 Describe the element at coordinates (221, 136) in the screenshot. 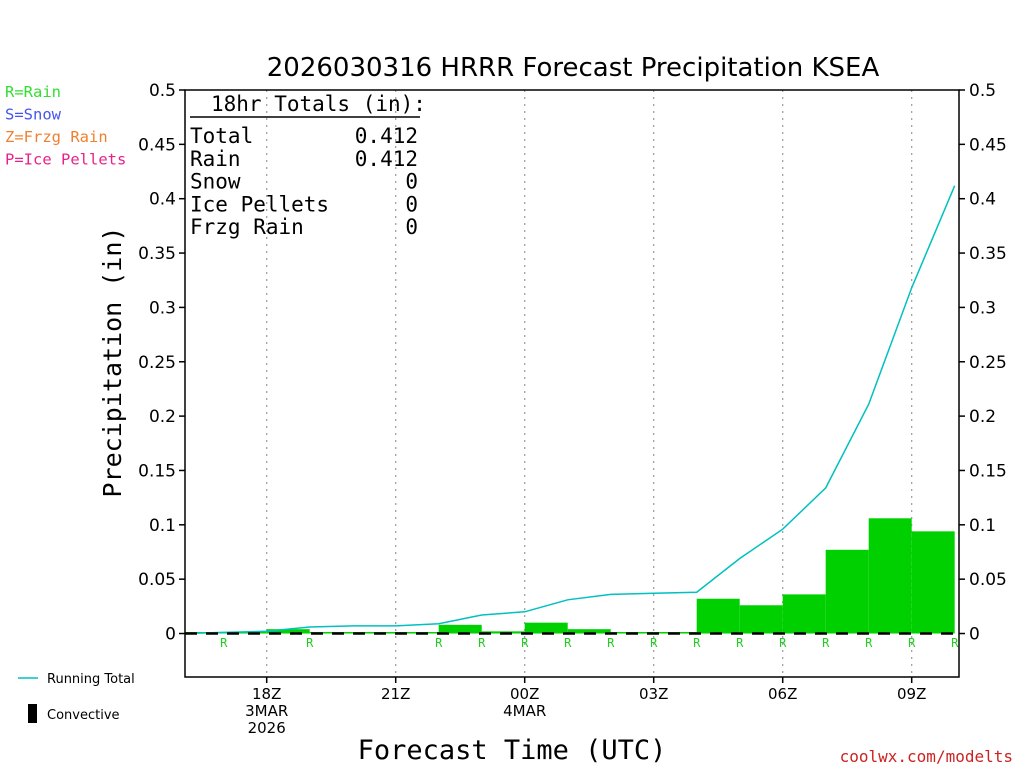

I see `totals-row-label: Total` at that location.